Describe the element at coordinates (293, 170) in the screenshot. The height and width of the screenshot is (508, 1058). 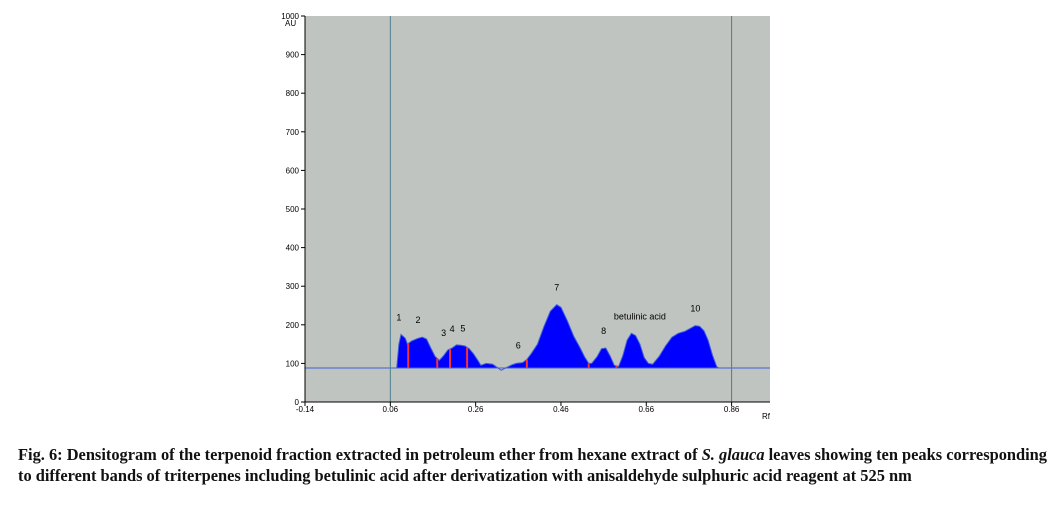
I see `y-tick-label: 600` at that location.